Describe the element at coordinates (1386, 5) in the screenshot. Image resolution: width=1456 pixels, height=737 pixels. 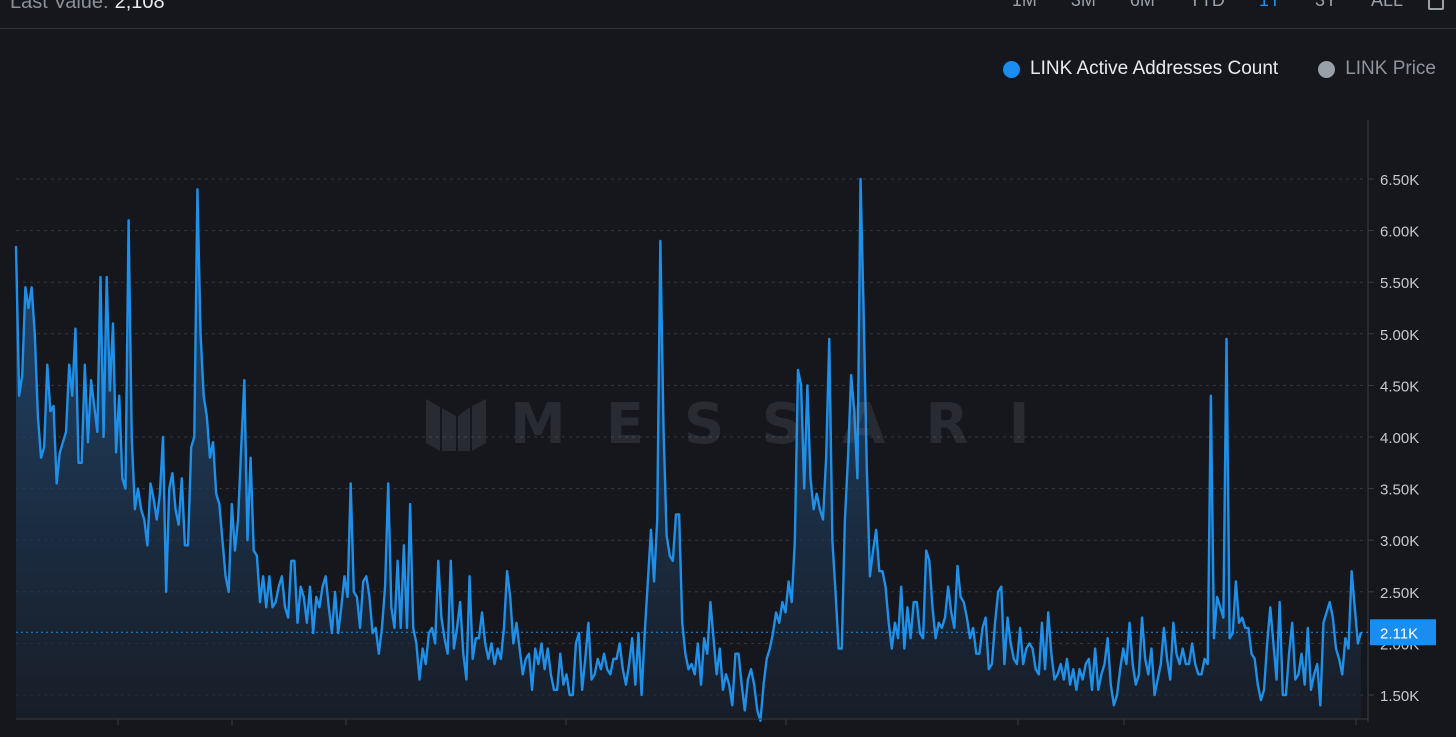
I see `range-all-button: ALL` at that location.